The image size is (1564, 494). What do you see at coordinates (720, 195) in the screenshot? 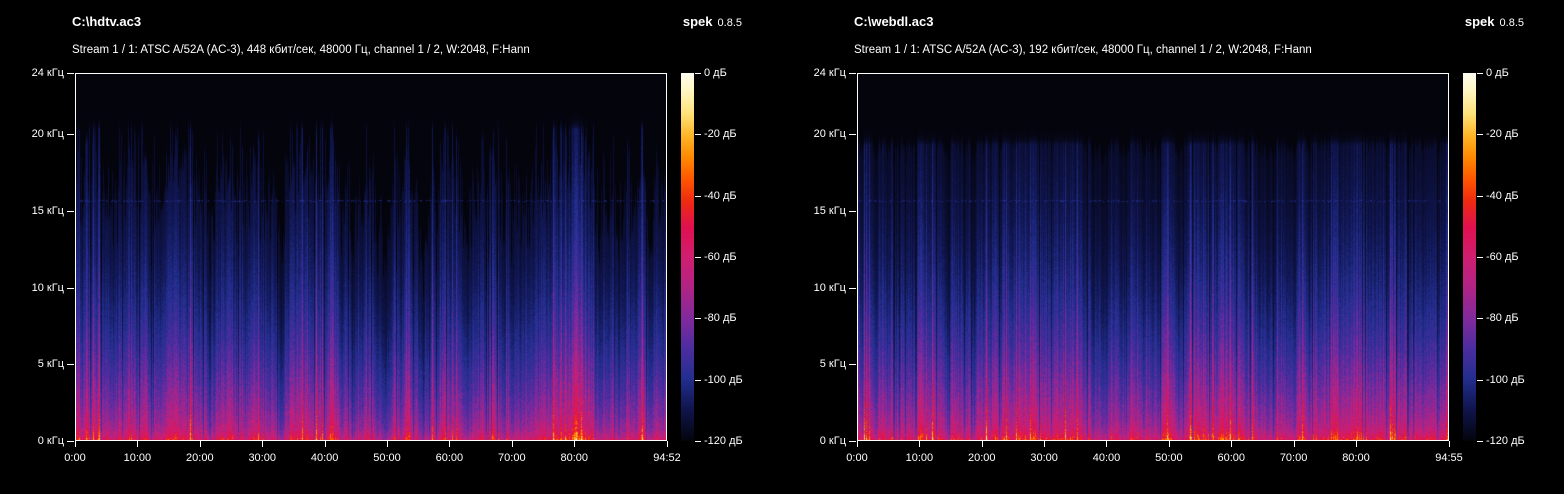
I see `legend-tick-label: -40 дБ` at bounding box center [720, 195].